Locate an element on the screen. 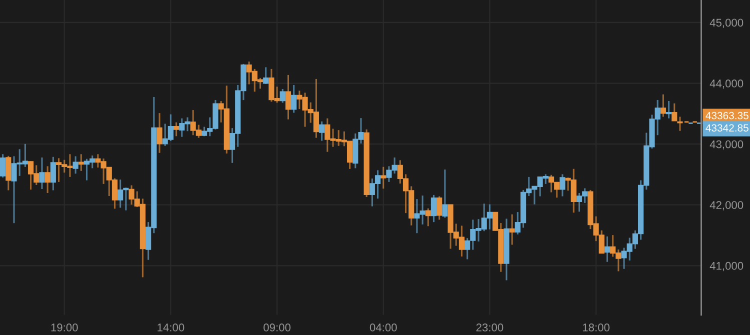 The width and height of the screenshot is (750, 335). ref-line-label: 43363.35 is located at coordinates (727, 116).